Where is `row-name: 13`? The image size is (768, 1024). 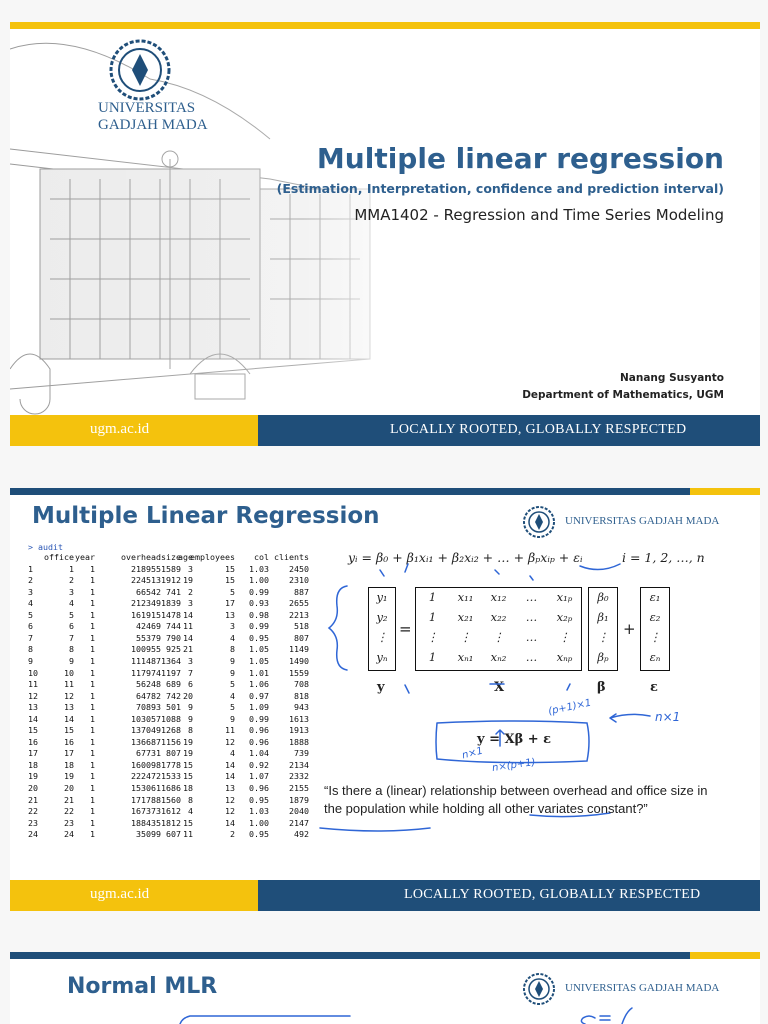 row-name: 13 is located at coordinates (33, 707).